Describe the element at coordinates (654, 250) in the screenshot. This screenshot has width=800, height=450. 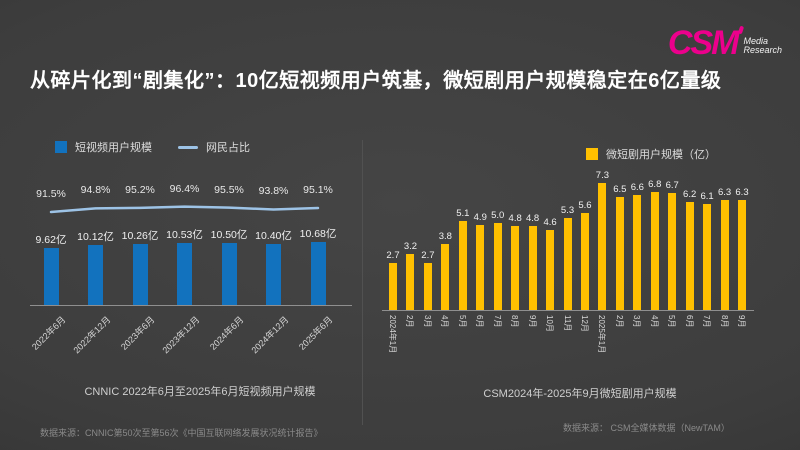
I see `bar-4月` at that location.